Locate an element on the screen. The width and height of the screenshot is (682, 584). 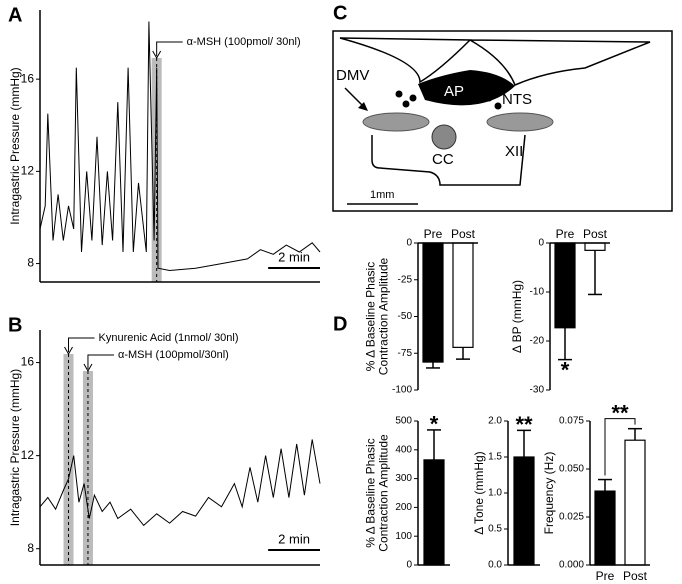
y-tick-label: 0.0 is located at coordinates (495, 565).